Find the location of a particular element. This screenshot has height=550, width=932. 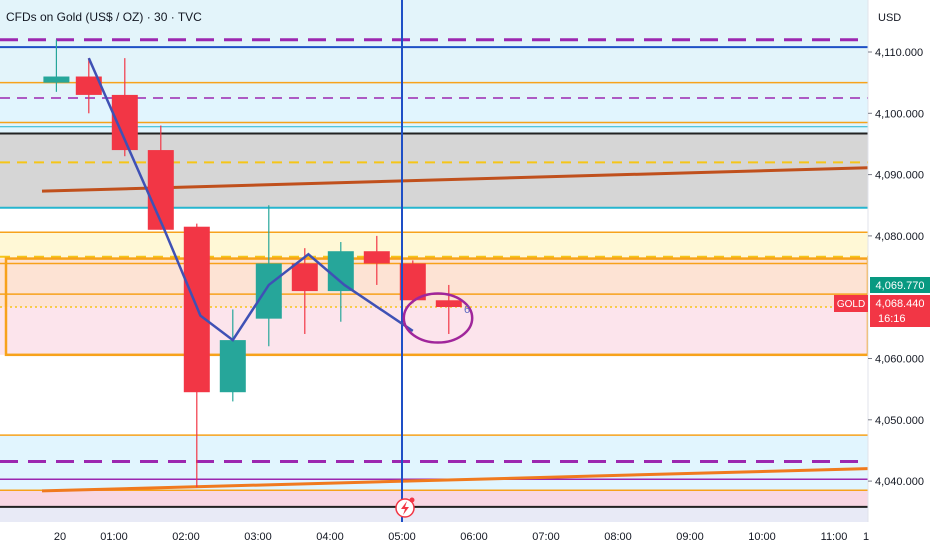

currency-label: USD is located at coordinates (890, 18).